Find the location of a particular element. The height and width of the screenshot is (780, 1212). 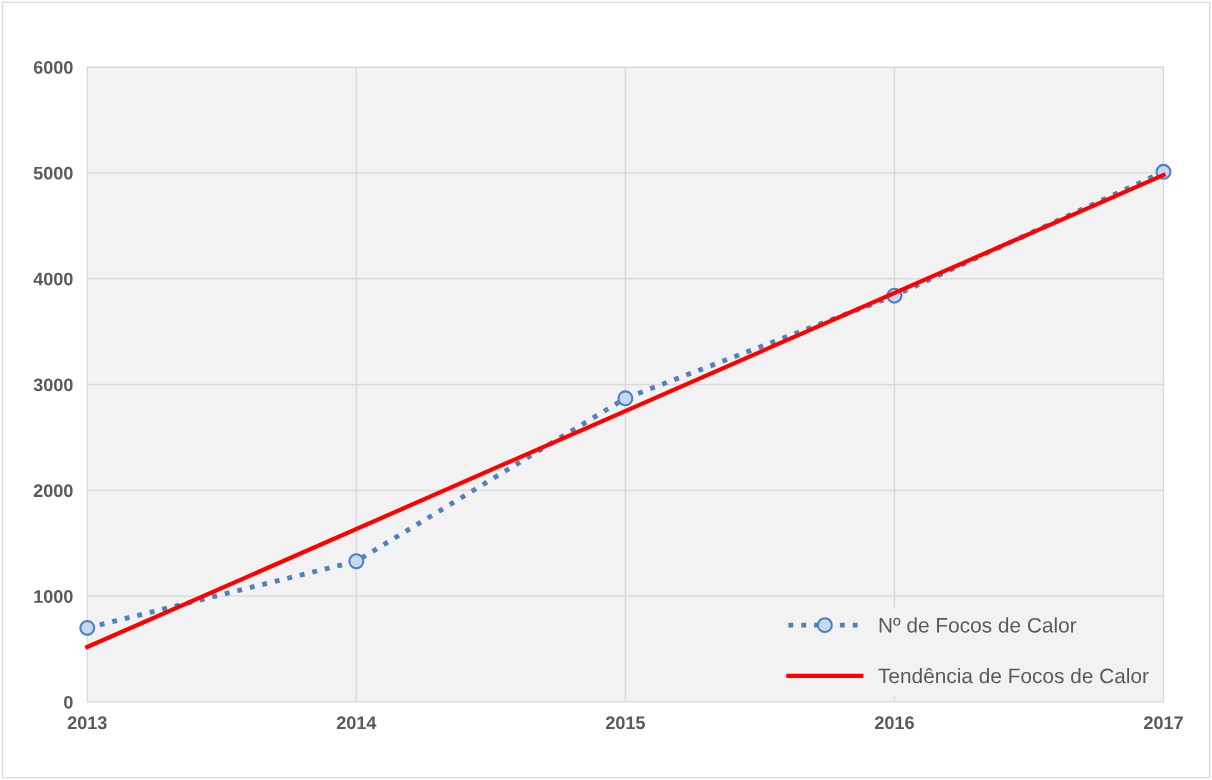

y-tick-label: 0 is located at coordinates (68, 702).